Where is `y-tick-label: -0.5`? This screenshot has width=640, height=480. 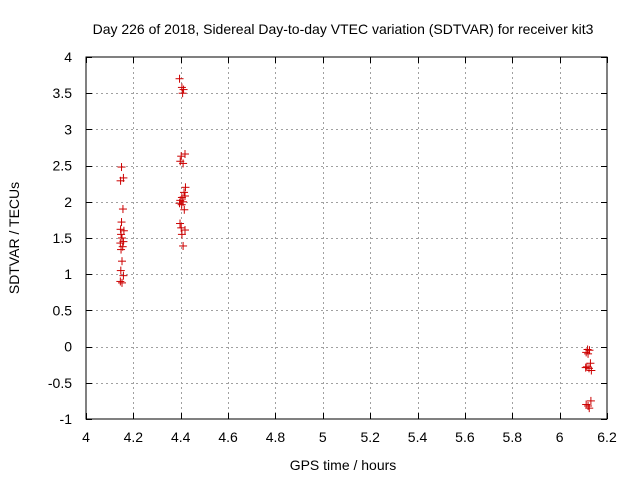
y-tick-label: -0.5 is located at coordinates (60, 383).